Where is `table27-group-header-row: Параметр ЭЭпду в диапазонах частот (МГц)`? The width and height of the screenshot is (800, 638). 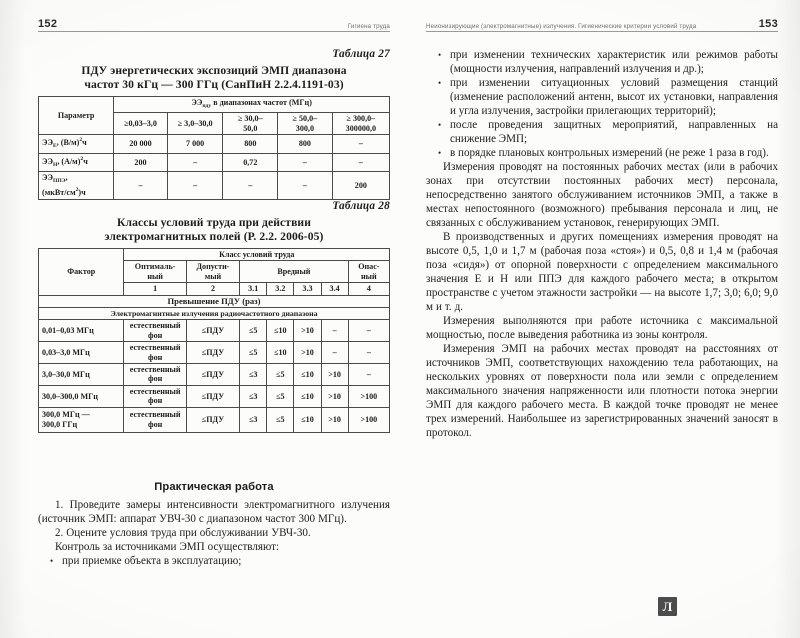 table27-group-header-row: Параметр ЭЭпду в диапазонах частот (МГц) is located at coordinates (213, 115).